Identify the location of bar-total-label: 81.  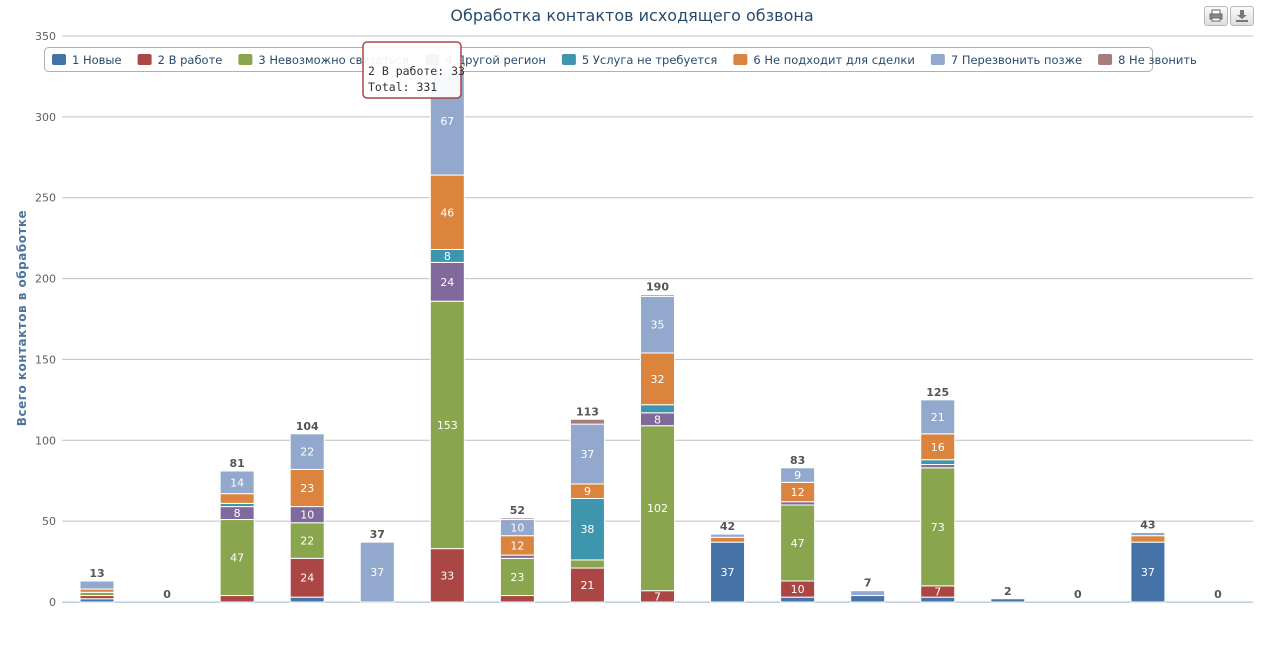
(236, 463).